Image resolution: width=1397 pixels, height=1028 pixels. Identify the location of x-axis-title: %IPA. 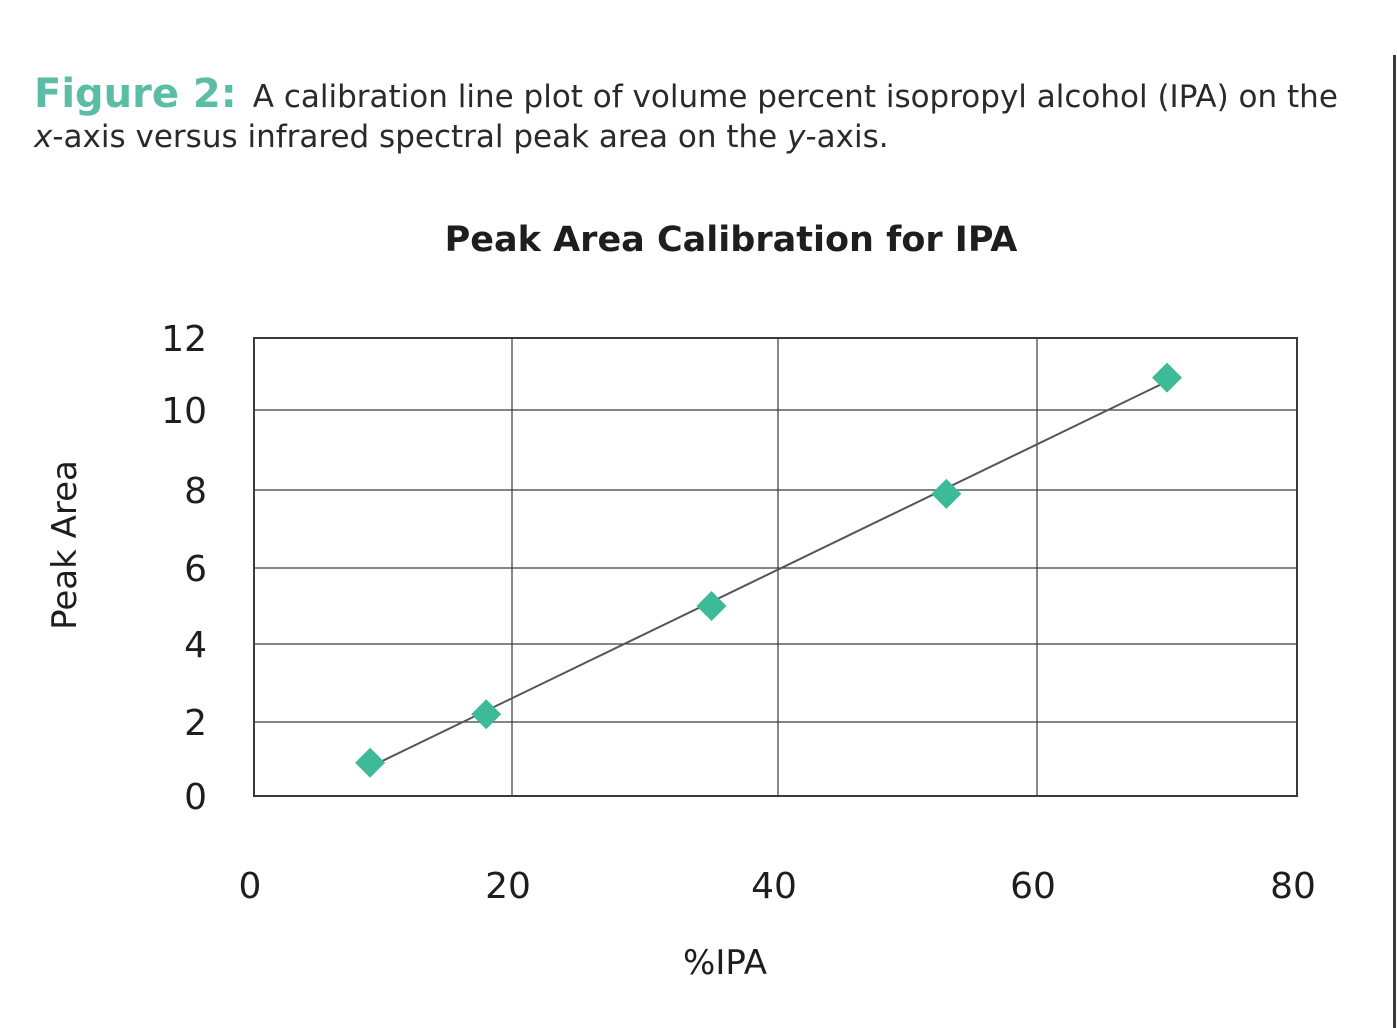
(725, 963).